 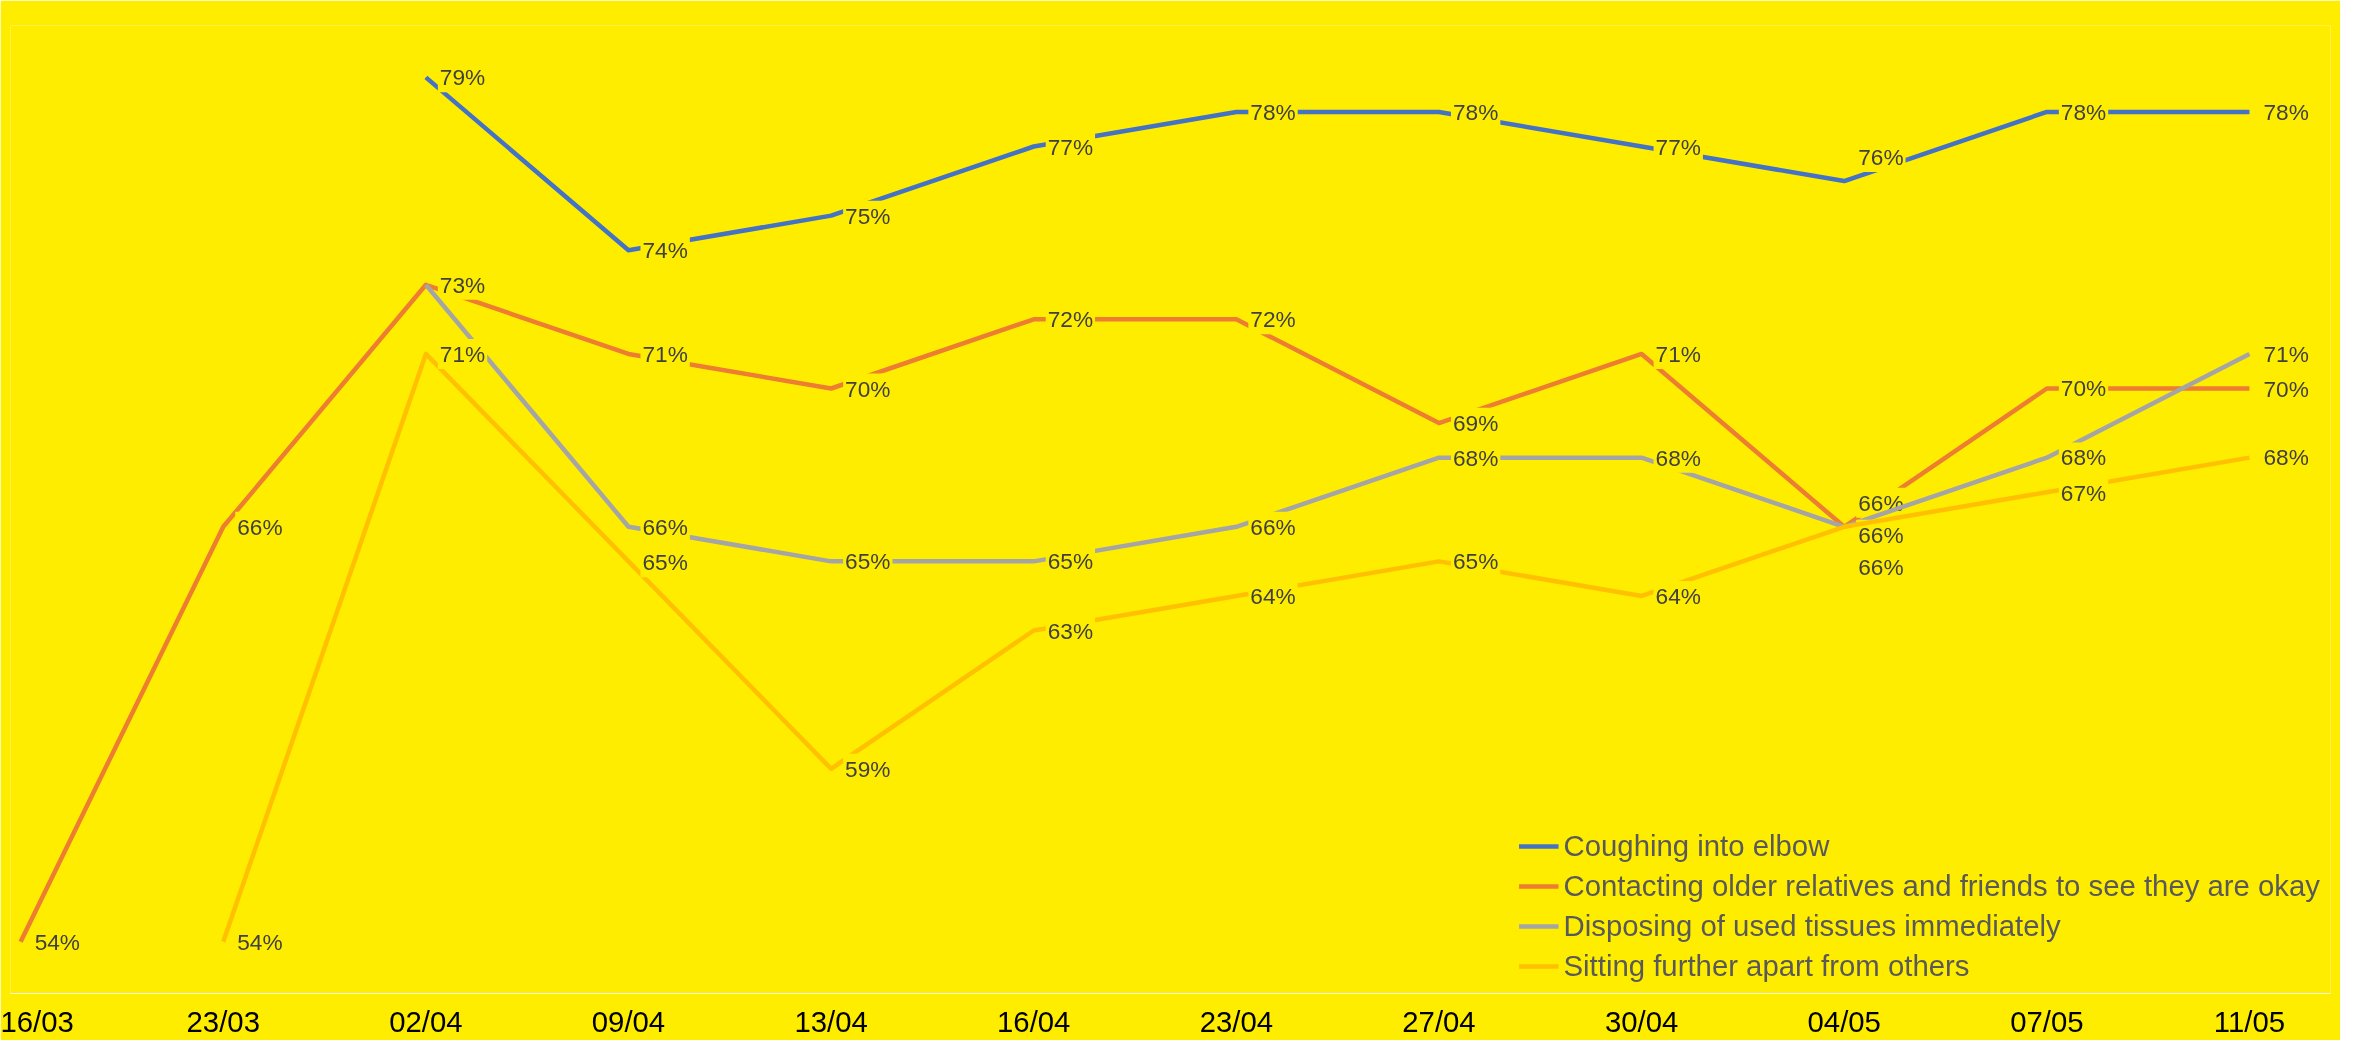 I want to click on x-tick-label: 13/04, so click(x=831, y=1021).